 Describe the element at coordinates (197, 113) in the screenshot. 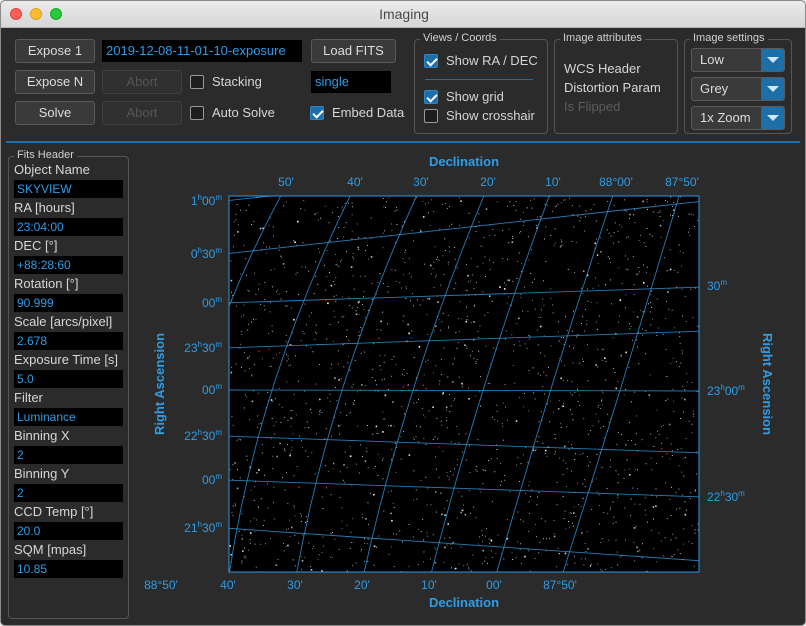

I see `auto-solve-checkbox` at that location.